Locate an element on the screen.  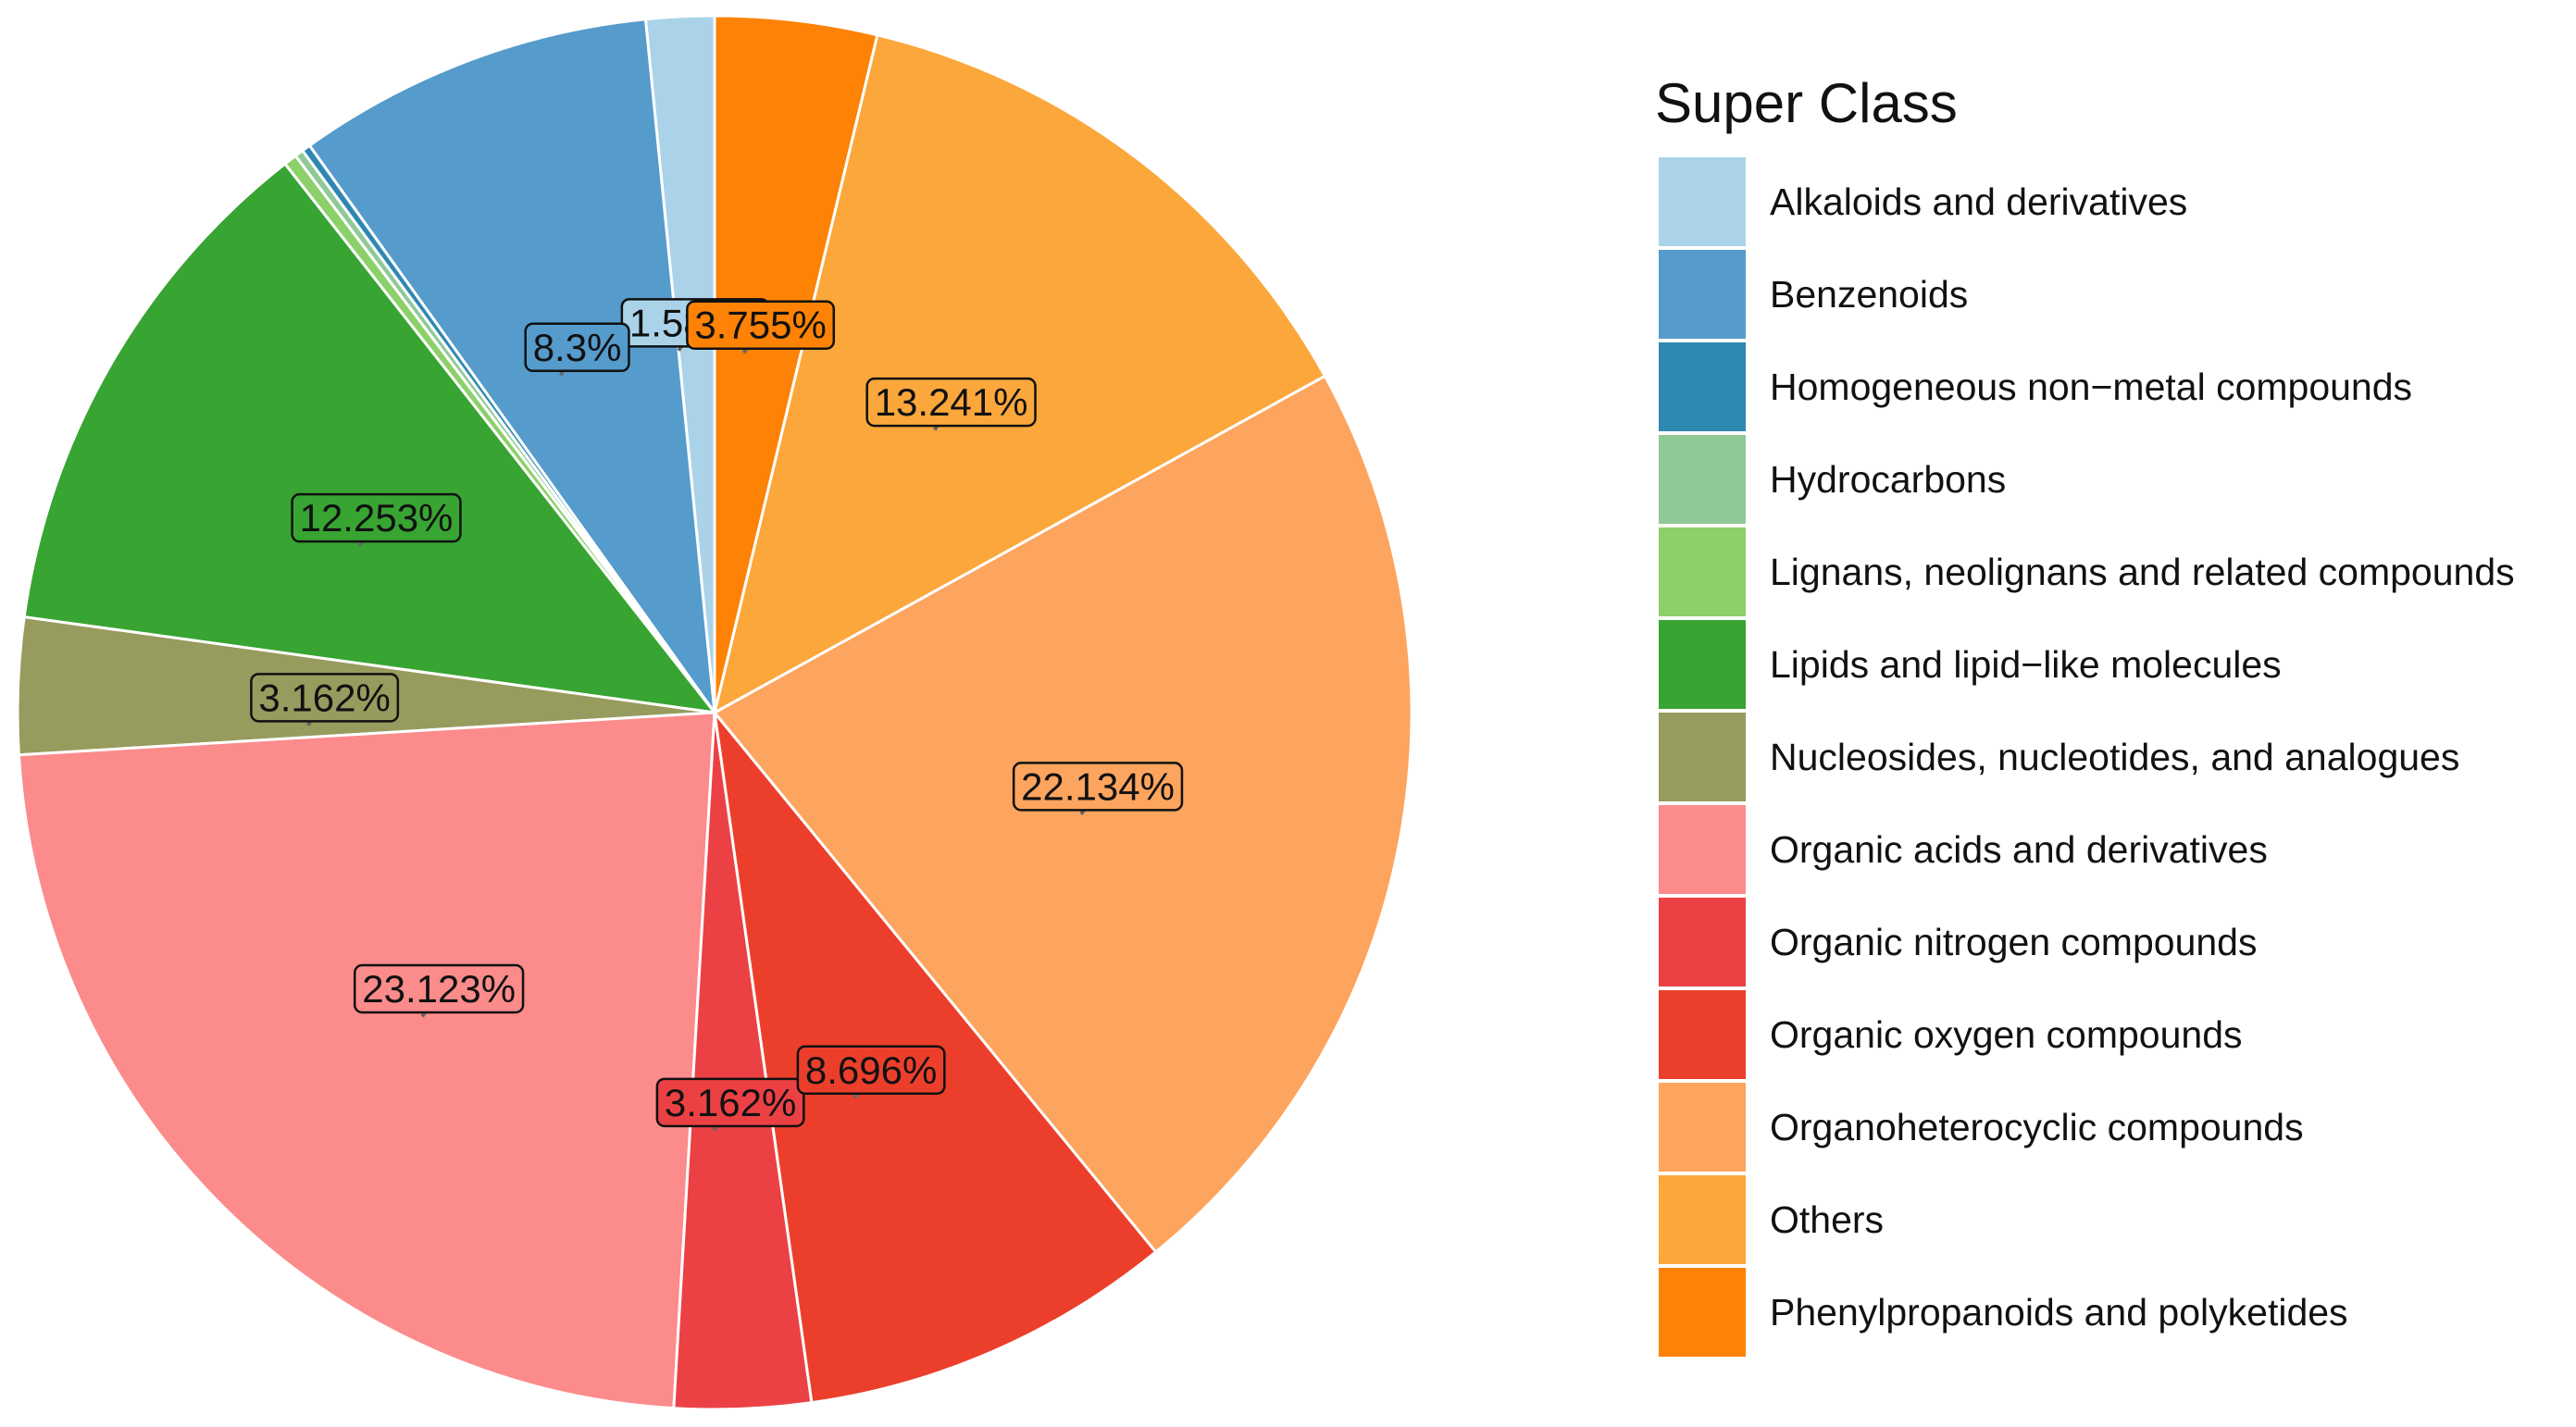
slice-label-organic-oxygen-compounds: 8.696% is located at coordinates (871, 1072).